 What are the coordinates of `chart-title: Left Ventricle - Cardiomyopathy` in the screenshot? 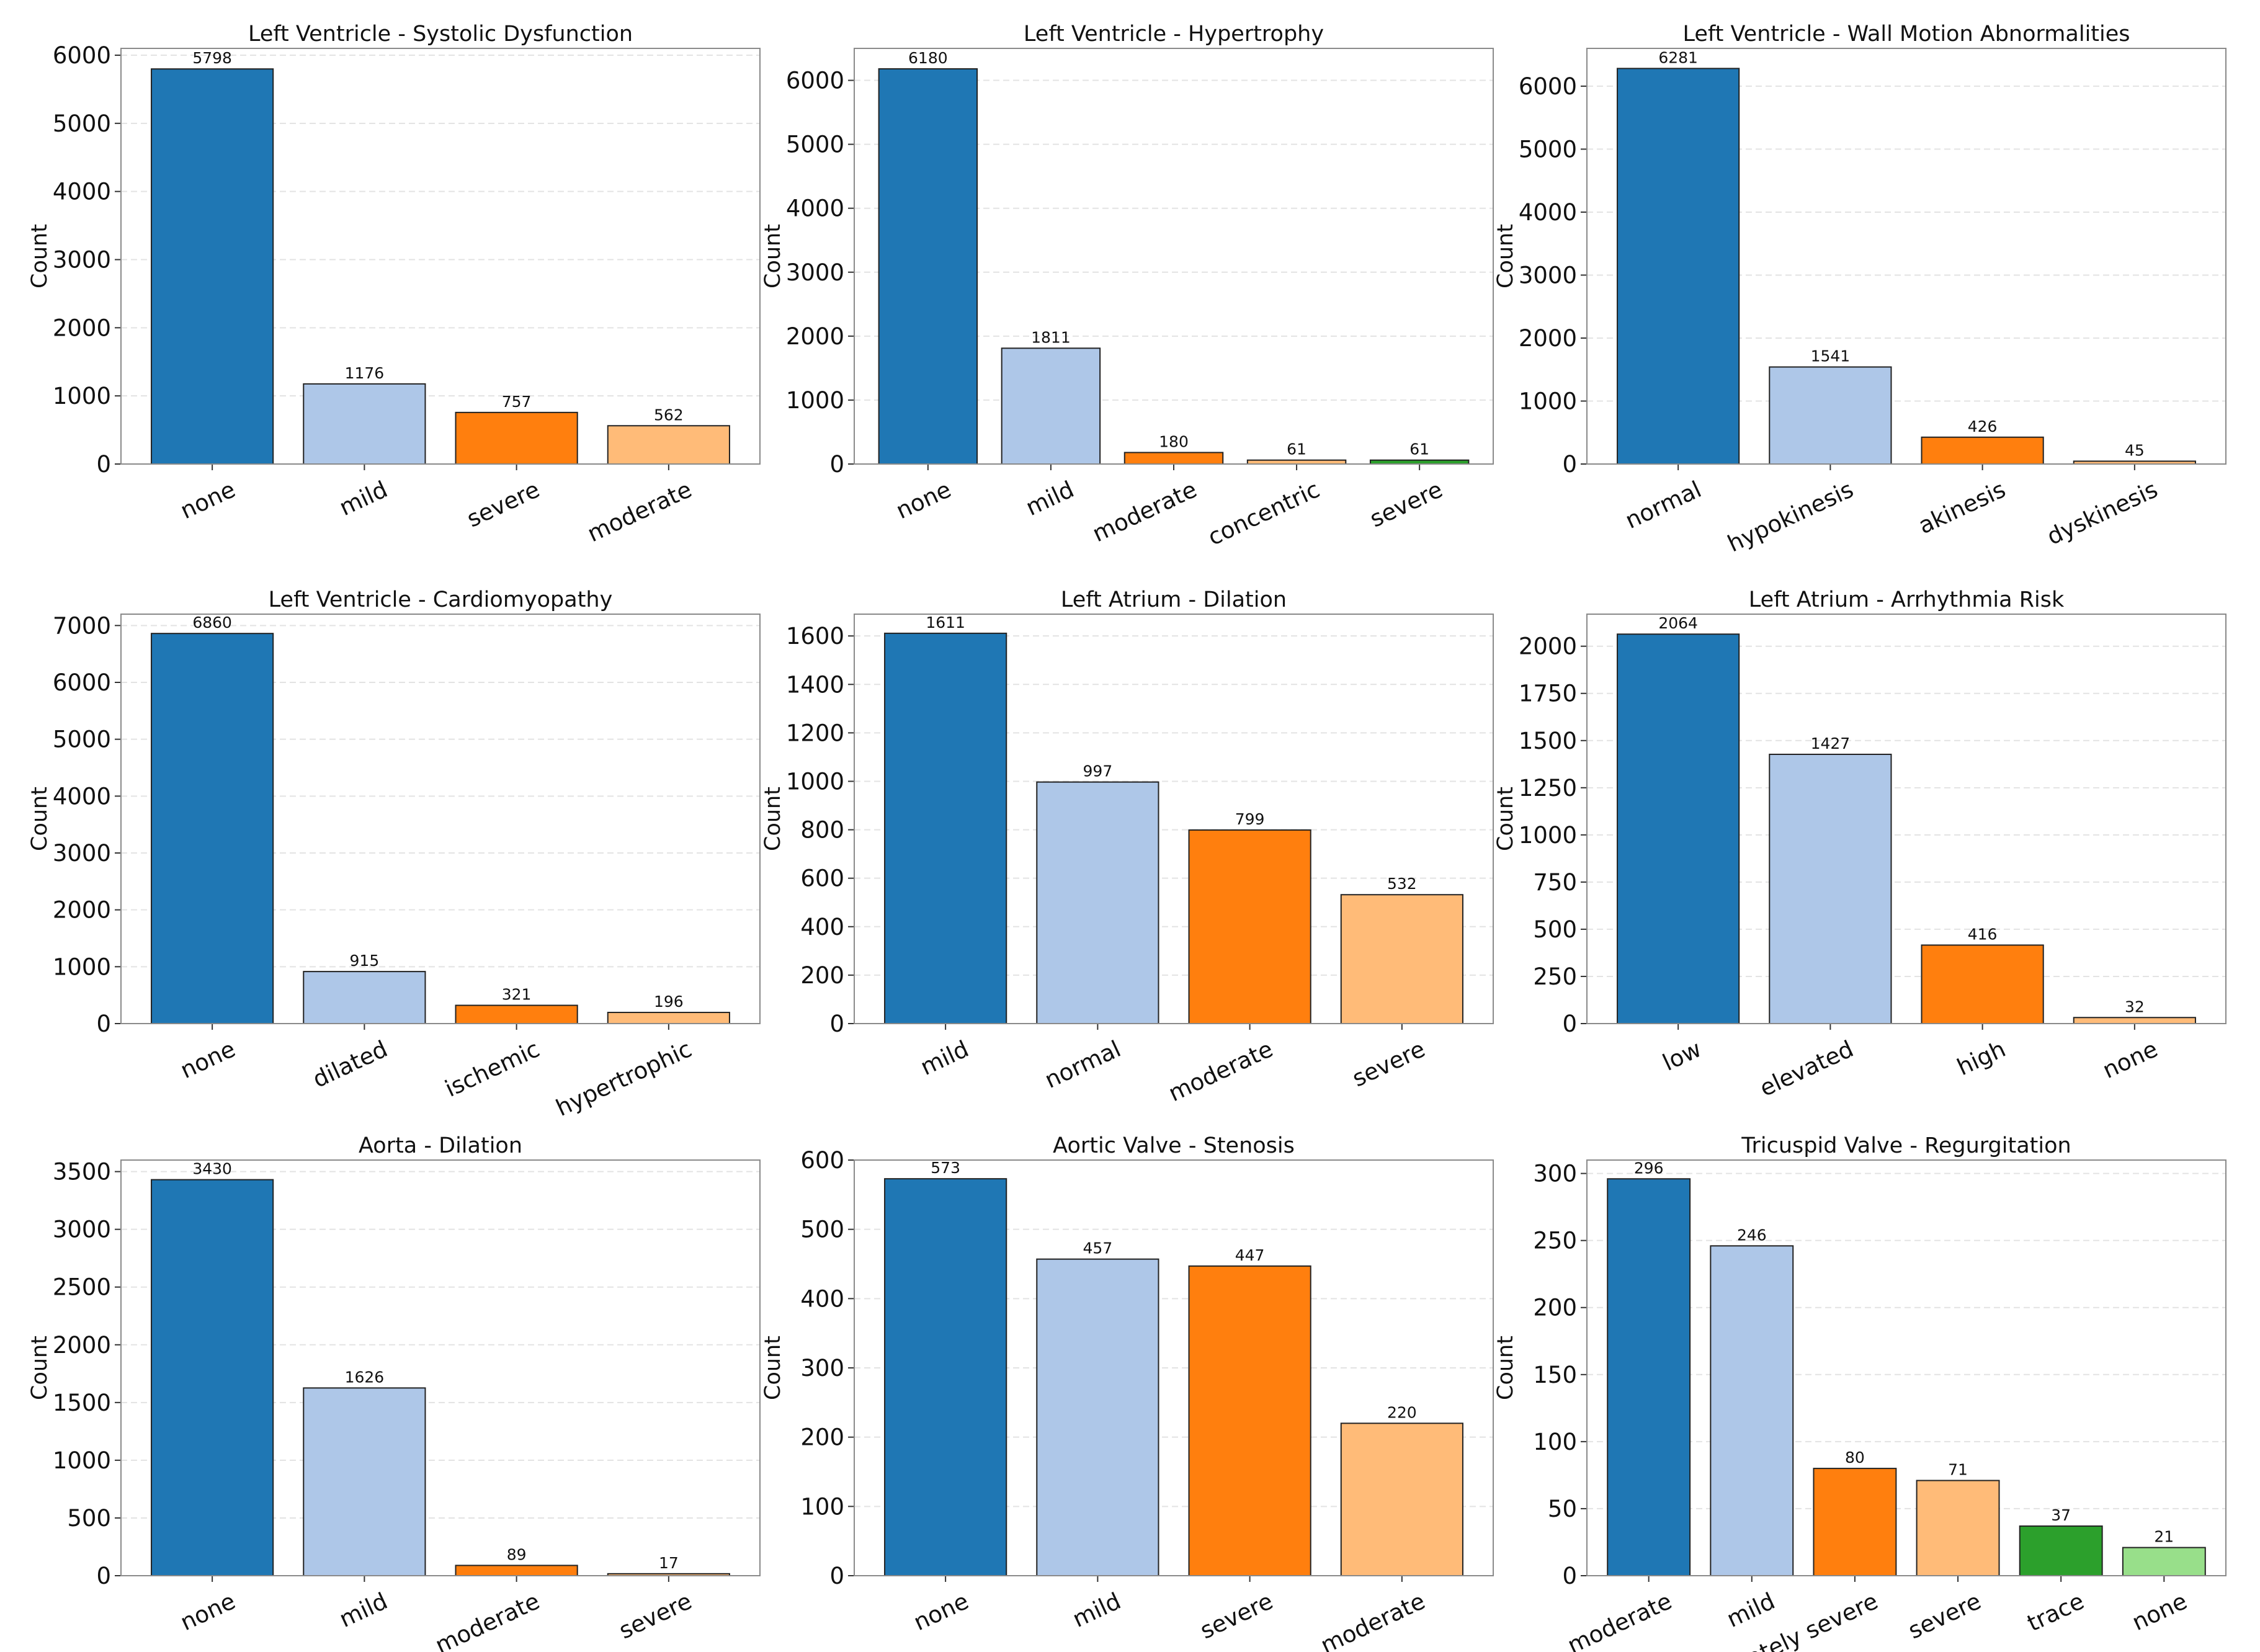 It's located at (441, 599).